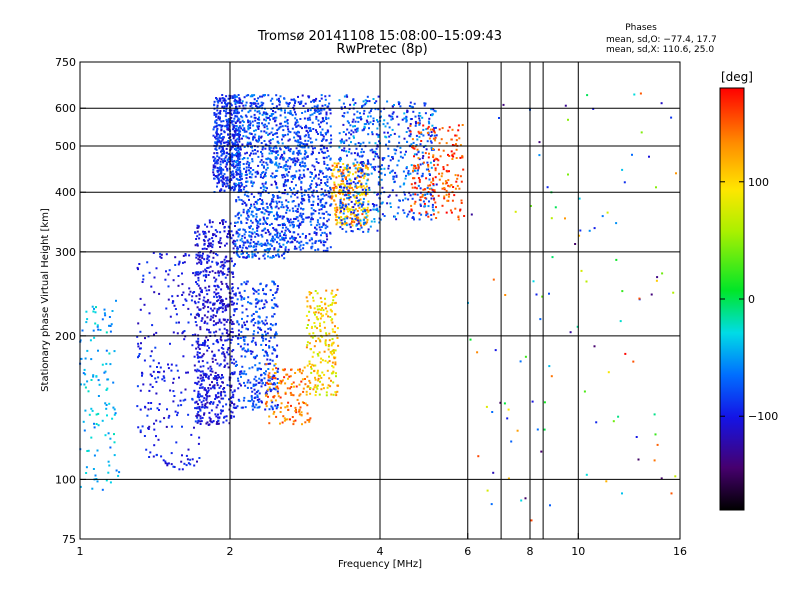 The width and height of the screenshot is (800, 600). I want to click on x-tick-label: 8, so click(530, 551).